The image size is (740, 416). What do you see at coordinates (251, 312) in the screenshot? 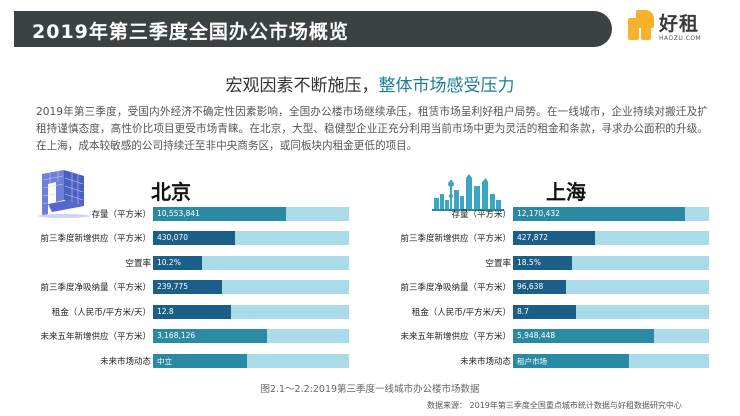
I see `bar-track: 12.8` at bounding box center [251, 312].